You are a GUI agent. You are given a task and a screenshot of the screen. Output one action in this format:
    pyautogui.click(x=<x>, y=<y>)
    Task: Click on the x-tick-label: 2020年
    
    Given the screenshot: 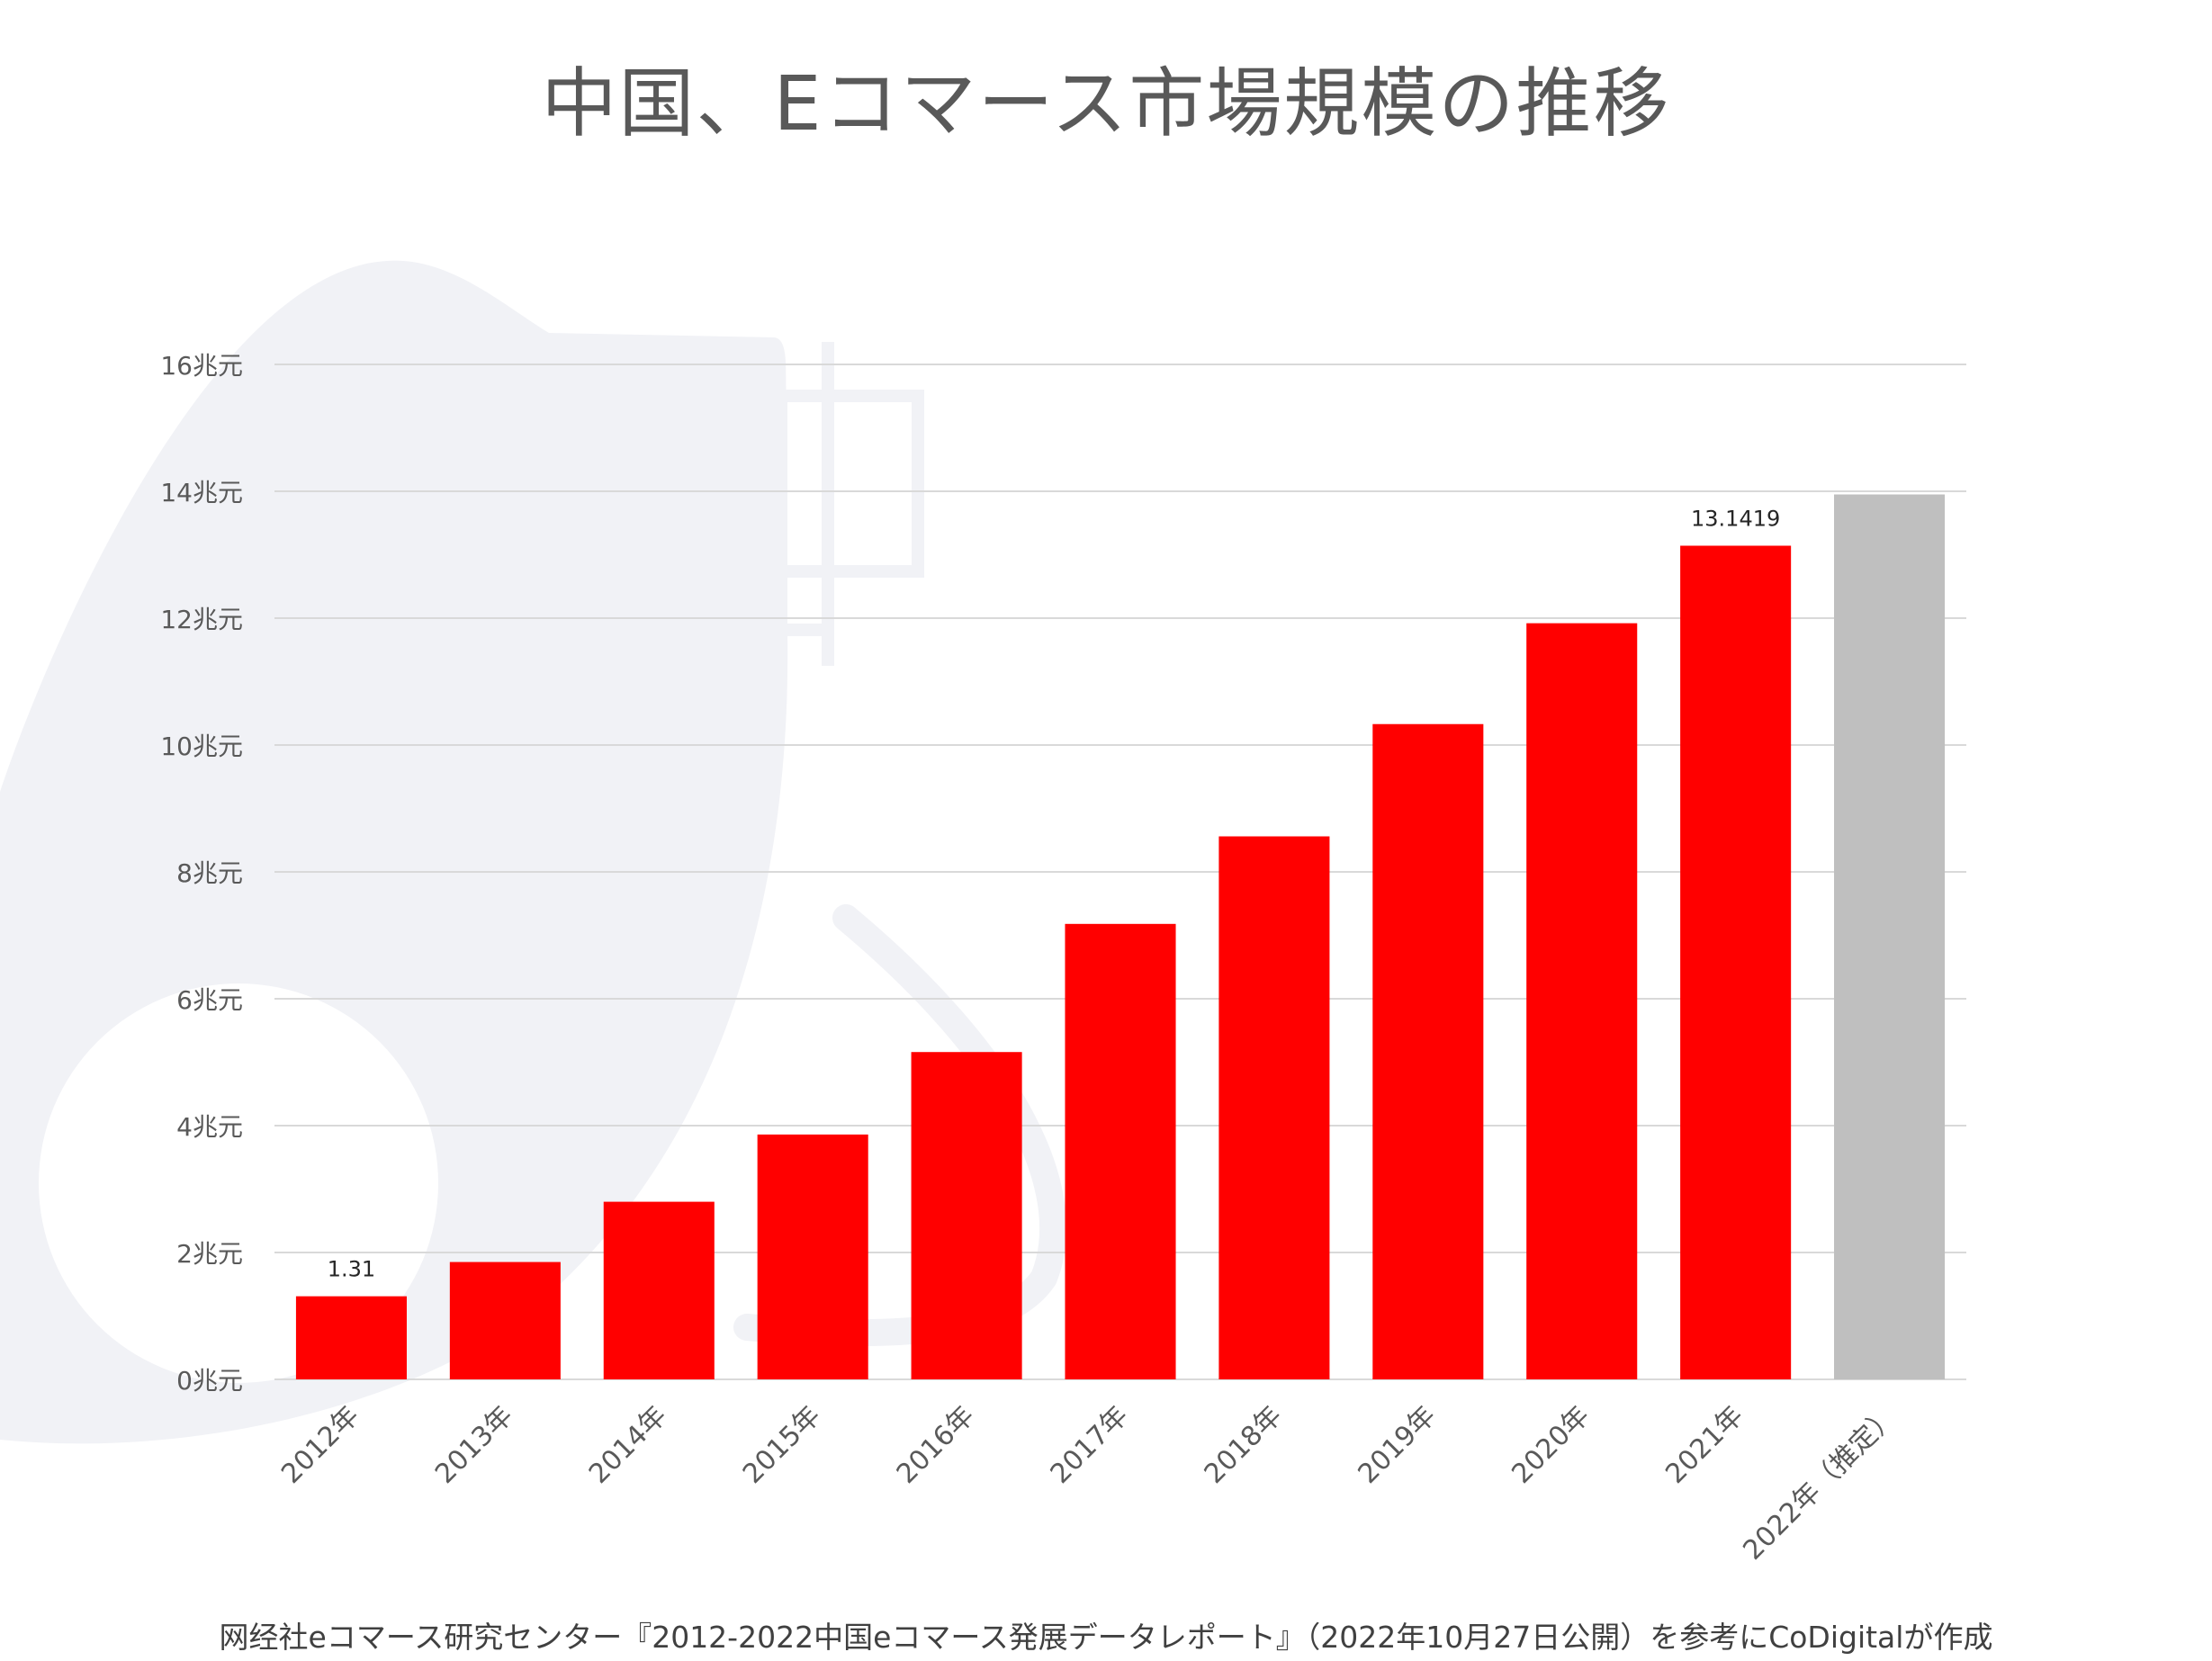 What is the action you would take?
    pyautogui.click(x=1551, y=1445)
    